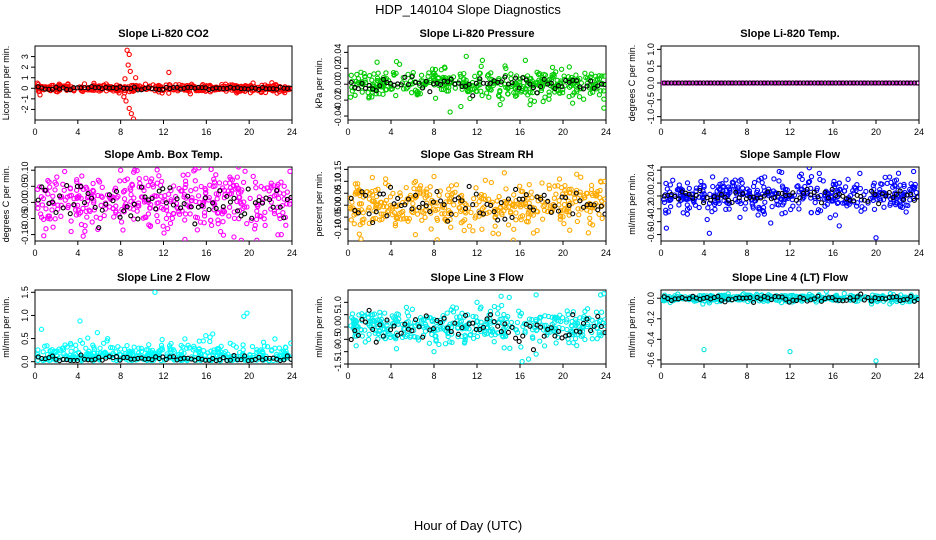  I want to click on y-tick-label: 0.2, so click(651, 183).